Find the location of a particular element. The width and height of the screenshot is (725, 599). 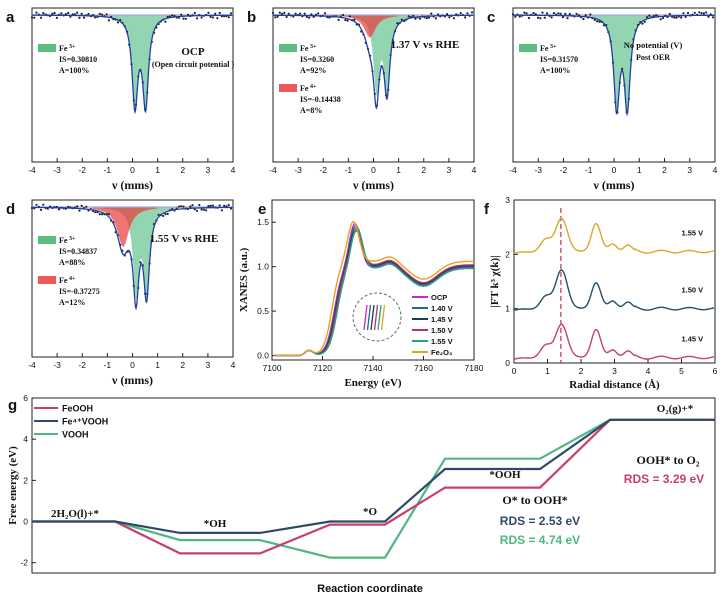

panel-letter: g is located at coordinates (12, 405).